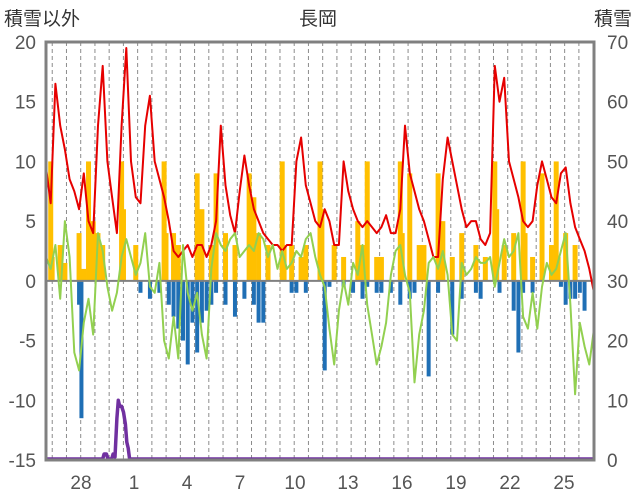 The width and height of the screenshot is (636, 501). Describe the element at coordinates (30, 222) in the screenshot. I see `left-tick-label: 5` at that location.